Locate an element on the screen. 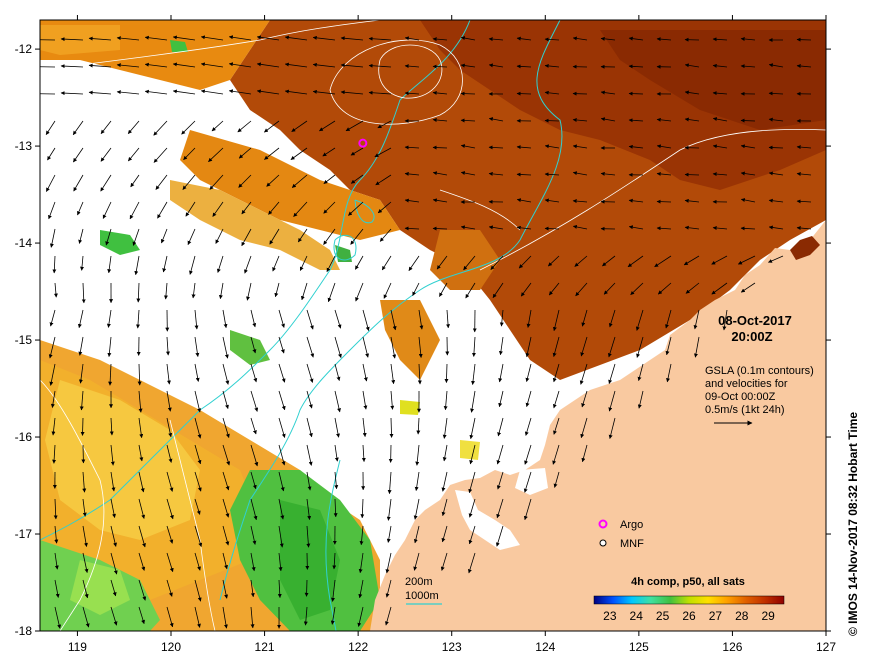 Image resolution: width=871 pixels, height=666 pixels. x-tick-label: 119 is located at coordinates (77, 647).